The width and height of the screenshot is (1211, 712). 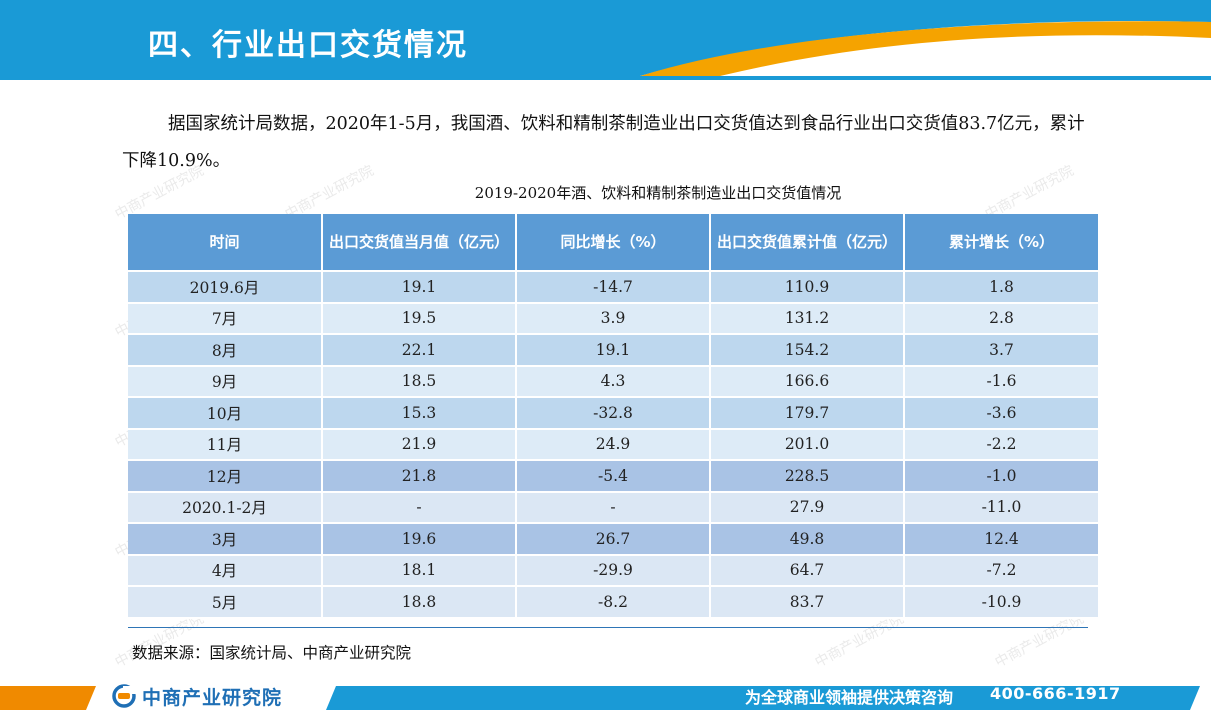 I want to click on divider-line, so click(x=608, y=627).